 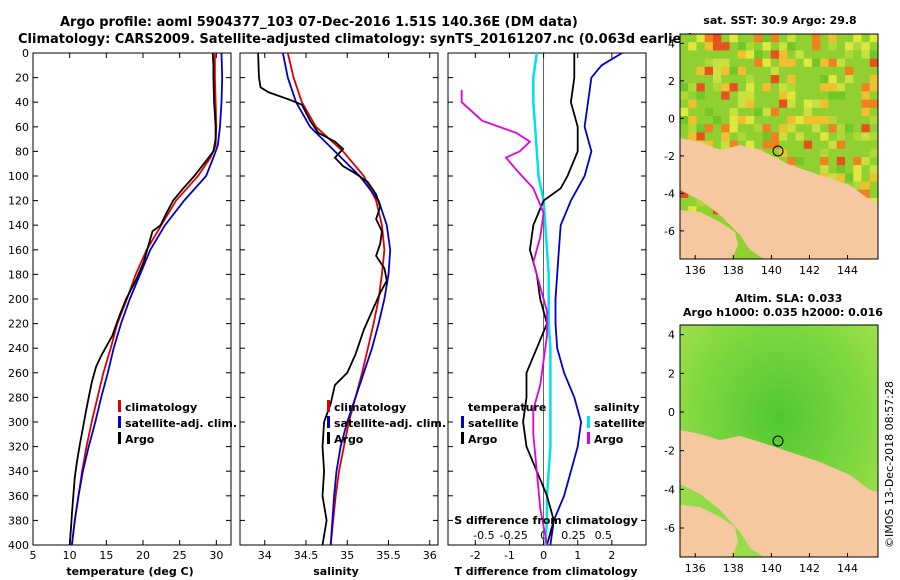 What do you see at coordinates (809, 270) in the screenshot?
I see `map-x-tick-label: 142` at bounding box center [809, 270].